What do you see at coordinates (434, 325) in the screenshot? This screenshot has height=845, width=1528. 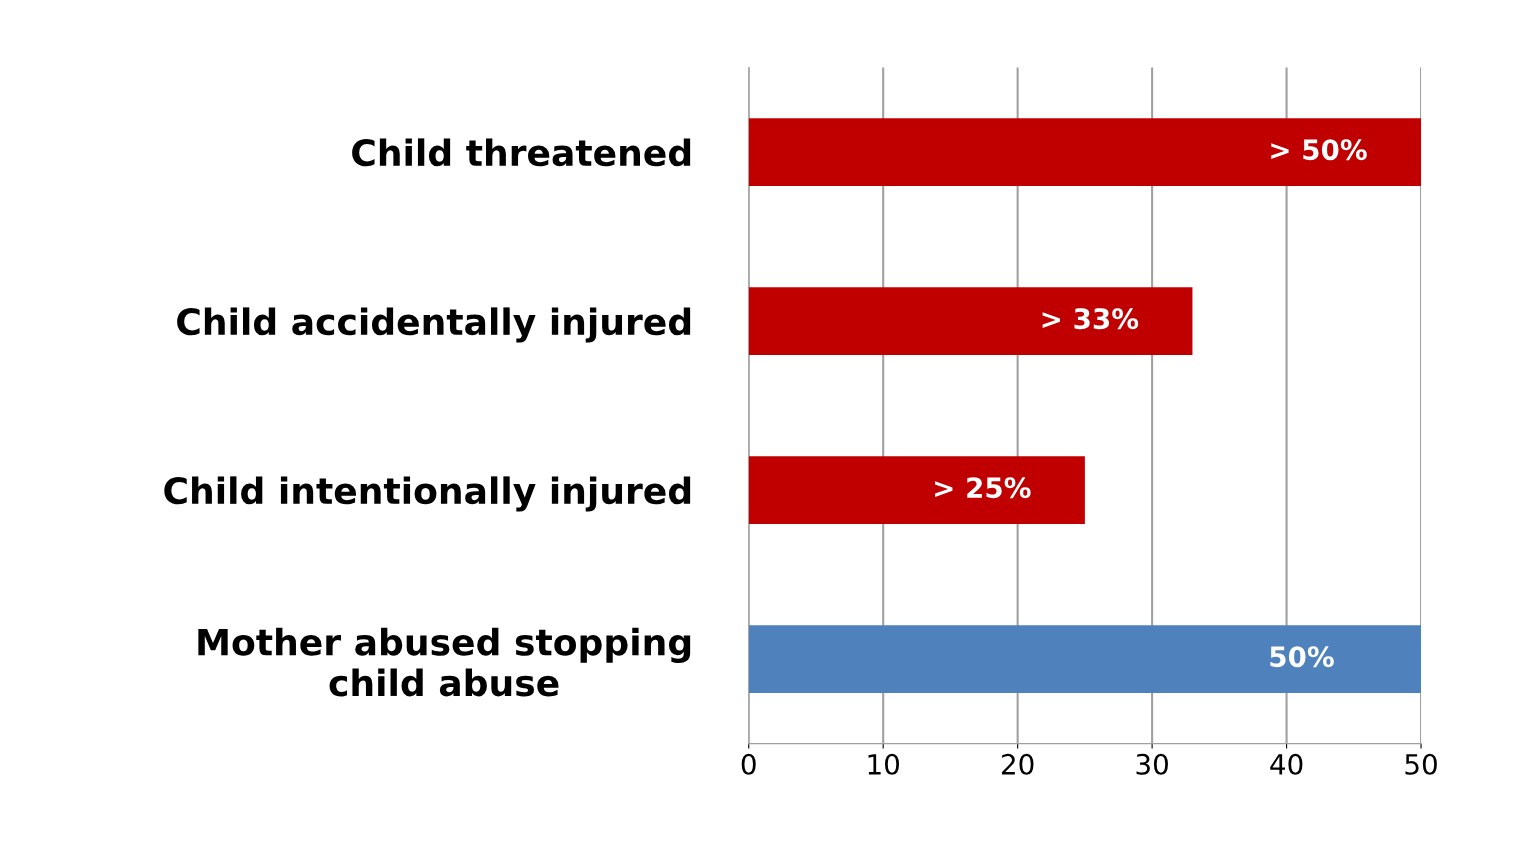 I see `y-tick-label: Child accidentally injured` at bounding box center [434, 325].